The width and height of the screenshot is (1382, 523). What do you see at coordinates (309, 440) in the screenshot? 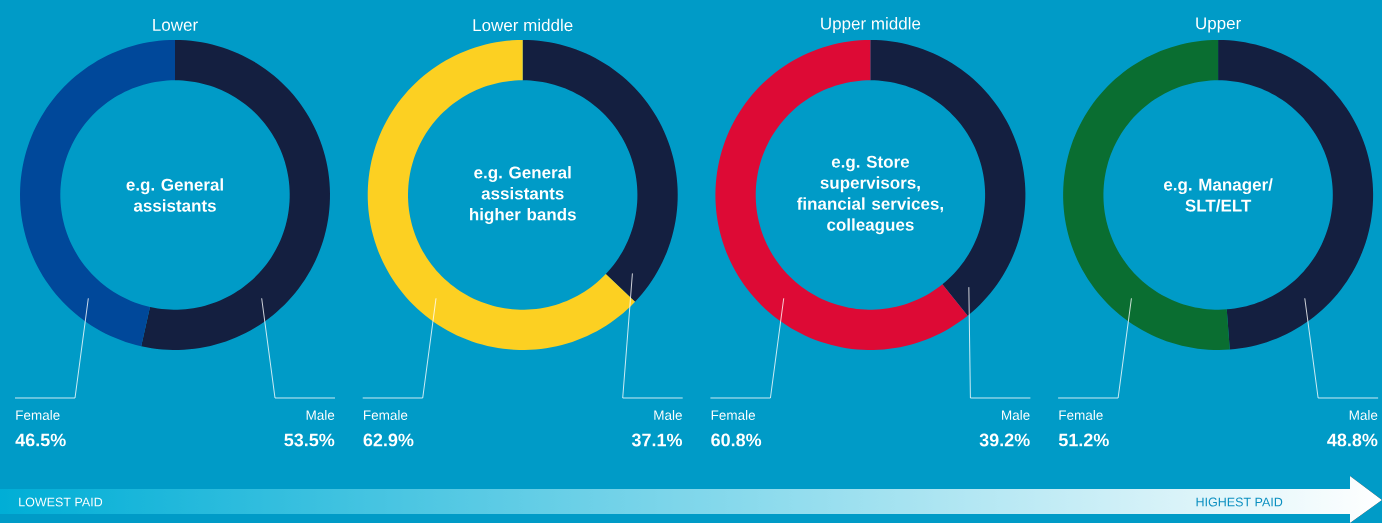
I see `data-label: 53.5%` at bounding box center [309, 440].